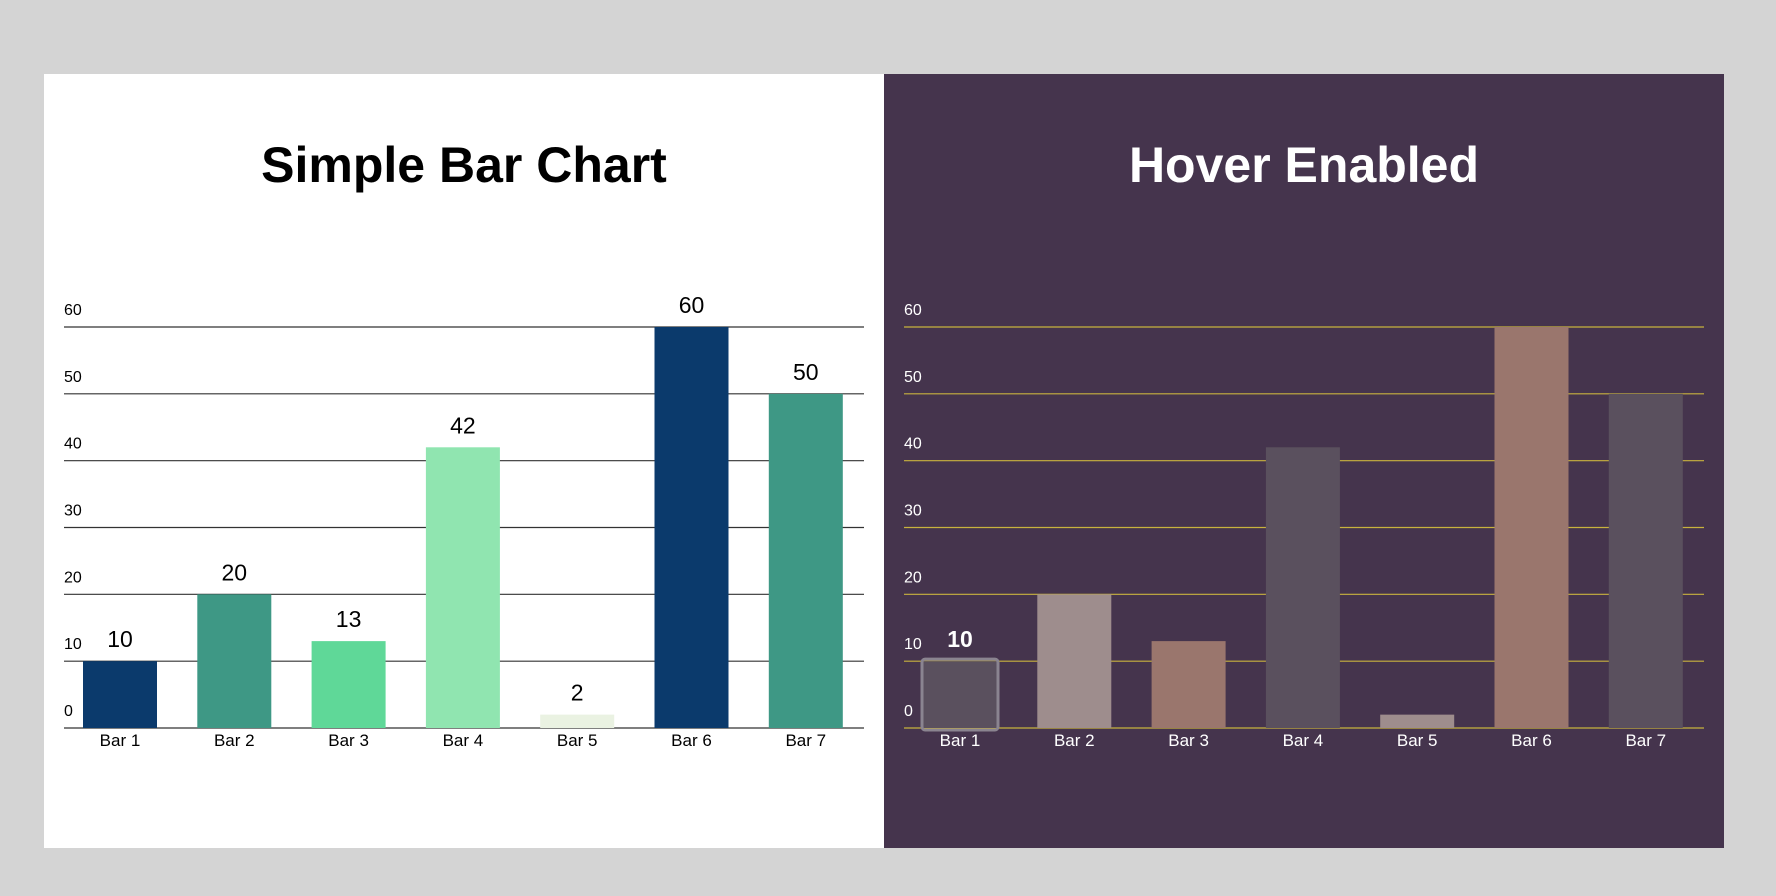 The height and width of the screenshot is (896, 1776). I want to click on data-label: 42, so click(463, 425).